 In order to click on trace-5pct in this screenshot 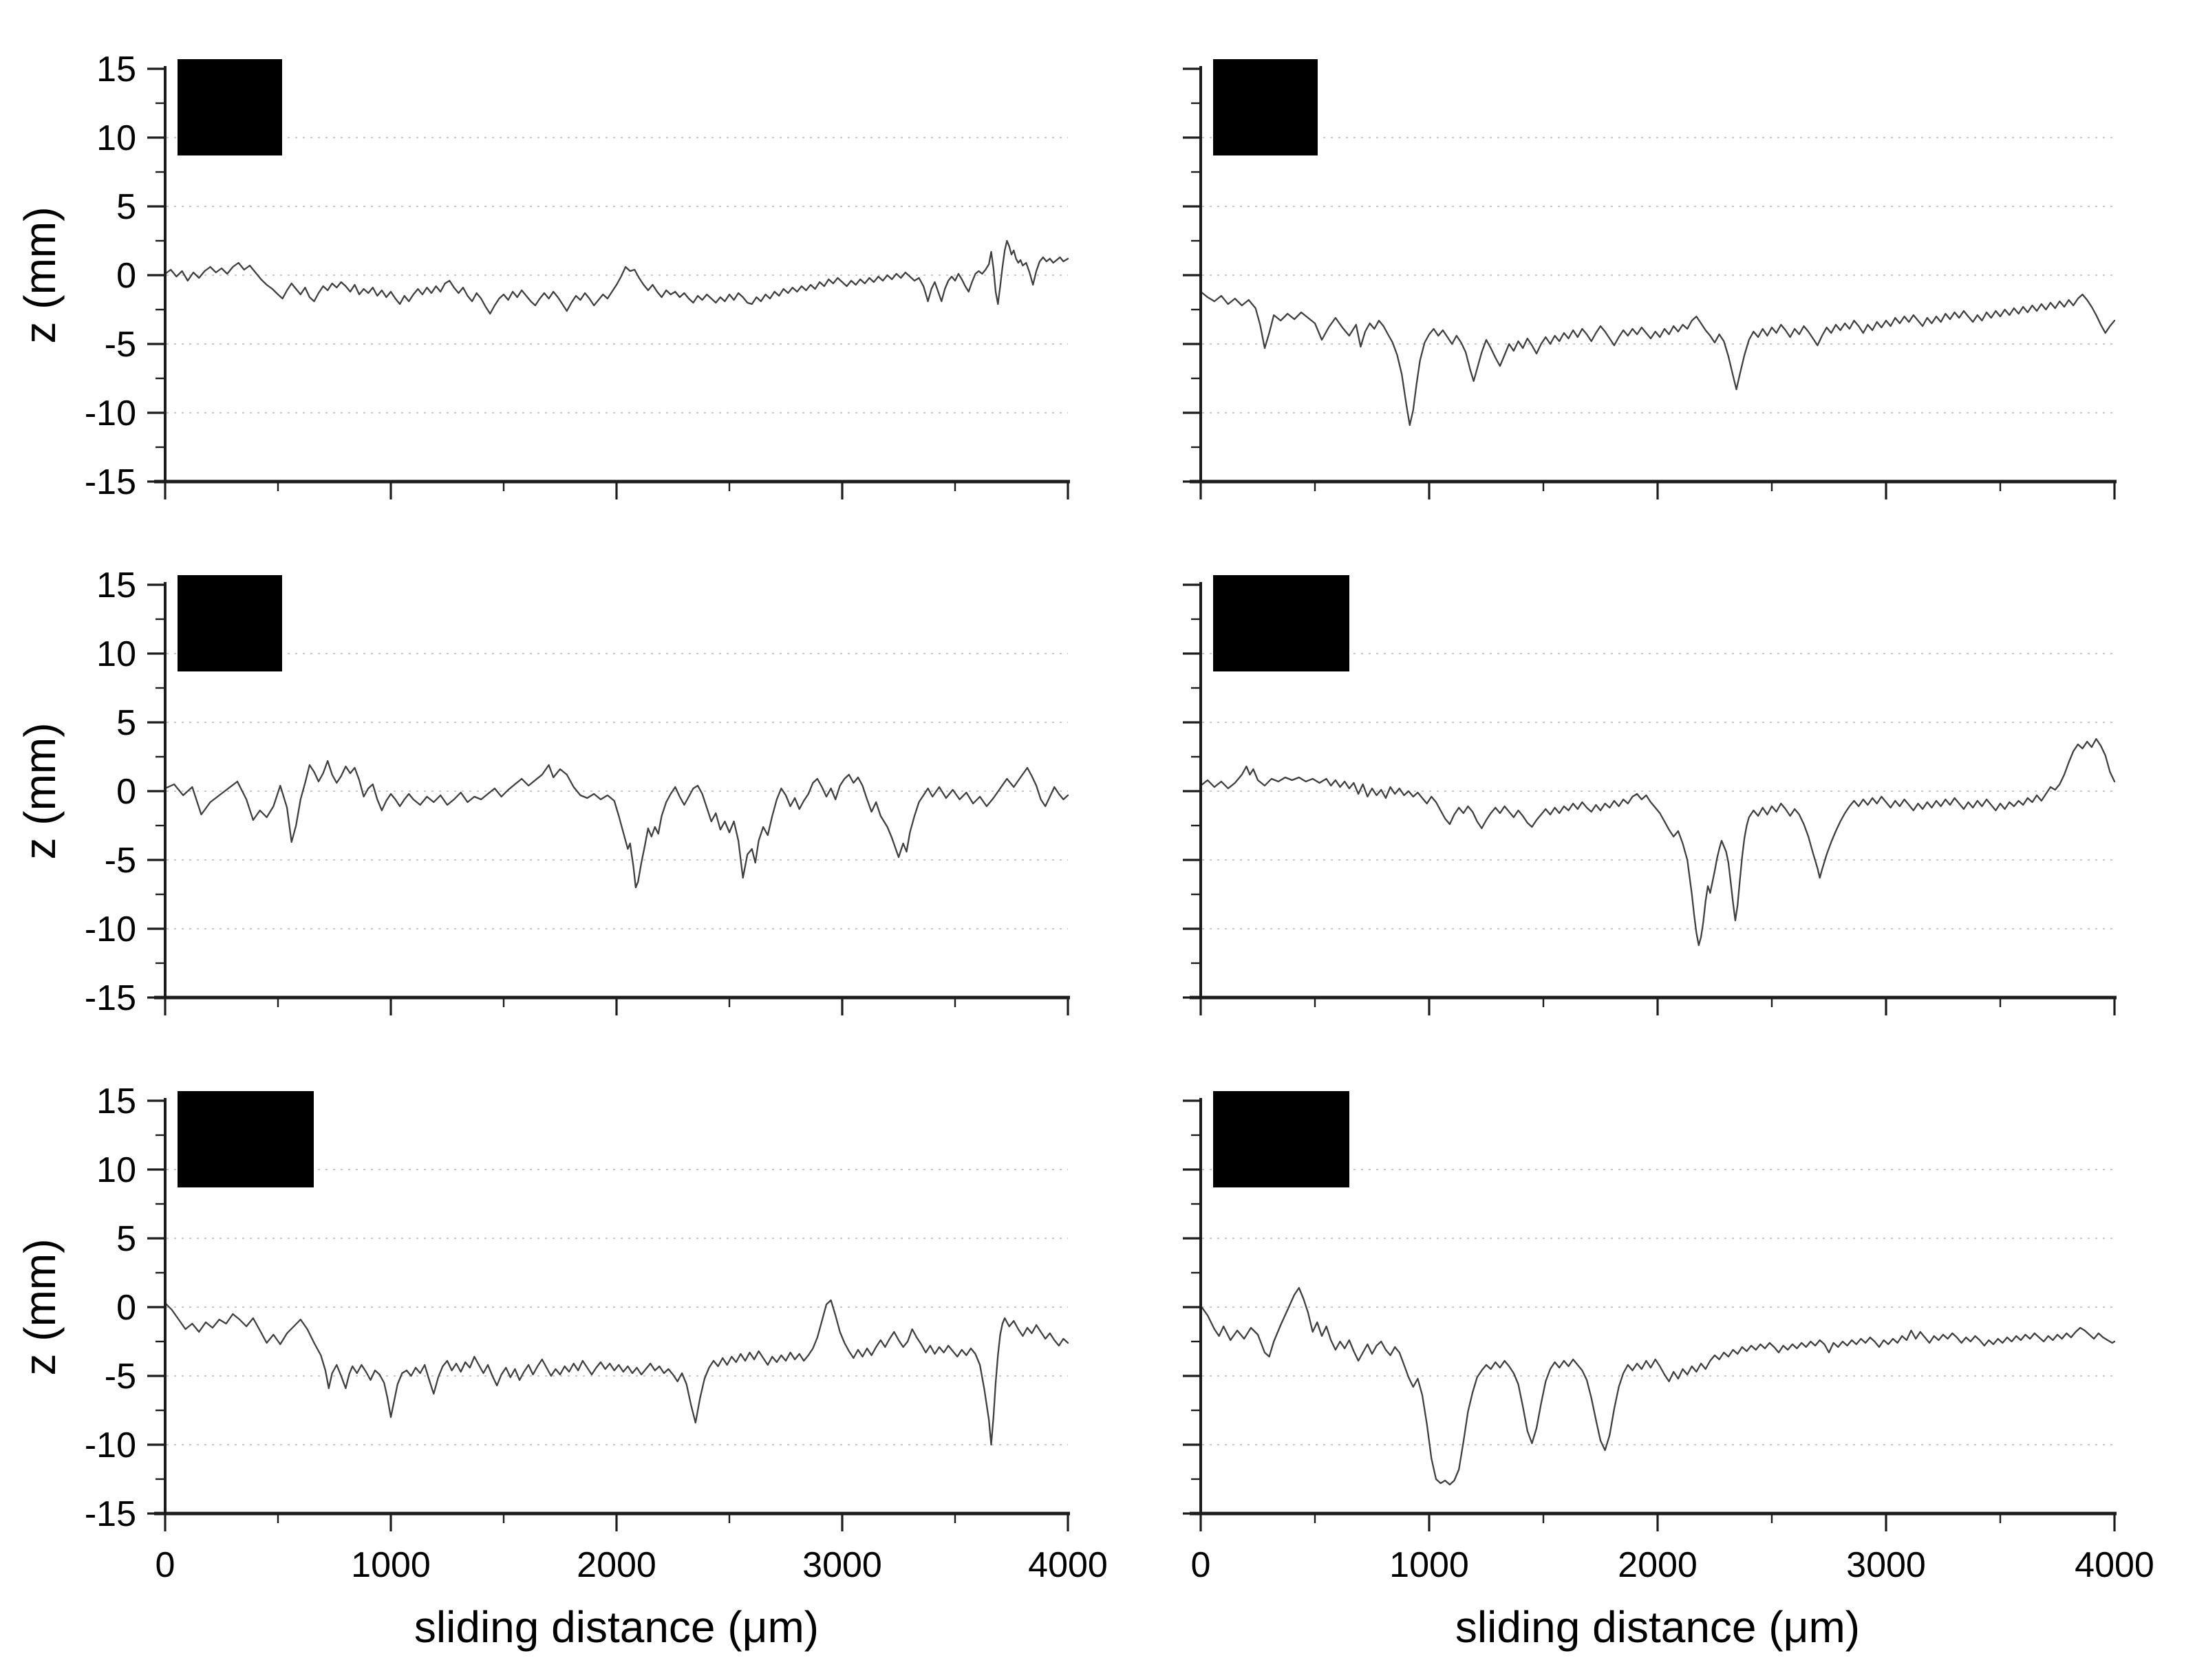, I will do `click(617, 824)`.